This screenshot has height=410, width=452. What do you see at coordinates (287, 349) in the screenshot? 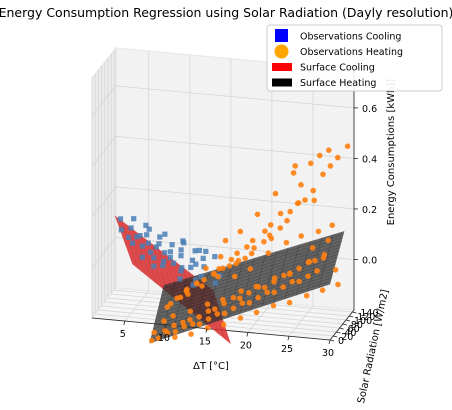
I see `x-tick-label: 25` at bounding box center [287, 349].